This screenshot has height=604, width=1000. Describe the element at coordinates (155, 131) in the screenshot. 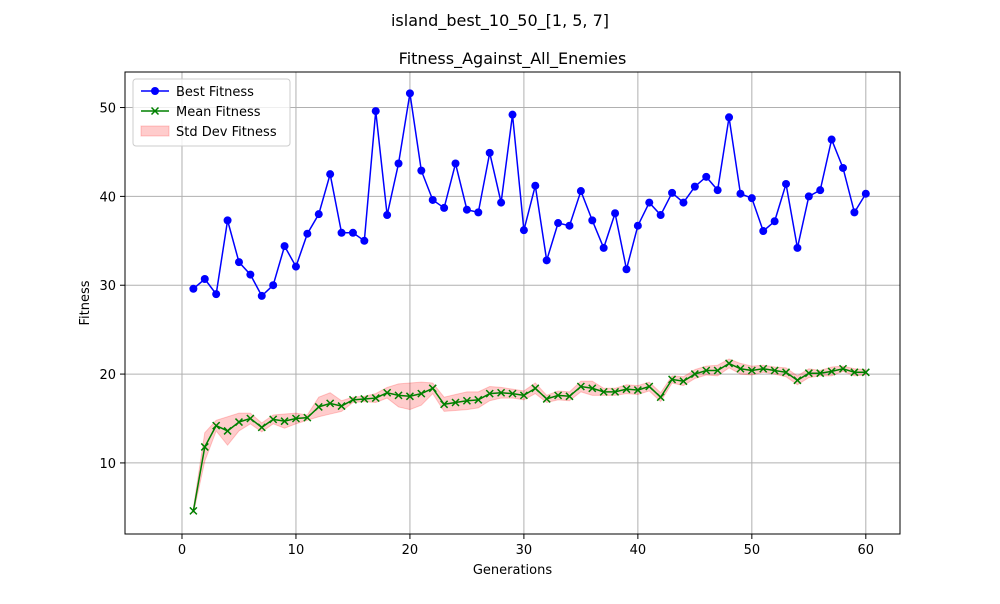

I see `legend-std-swatch` at that location.